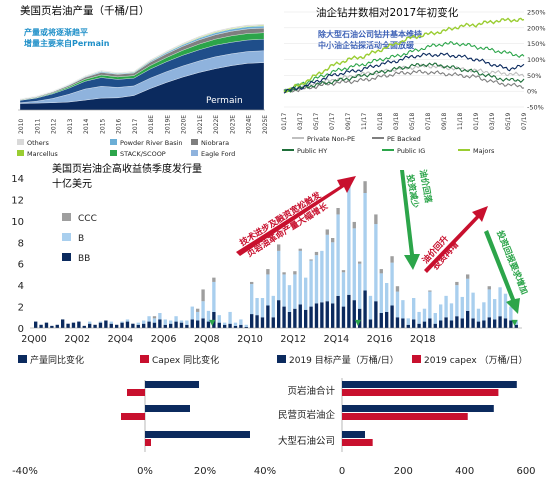 This screenshot has width=550, height=479. I want to click on legend-swatch-marcellus, so click(20, 153).